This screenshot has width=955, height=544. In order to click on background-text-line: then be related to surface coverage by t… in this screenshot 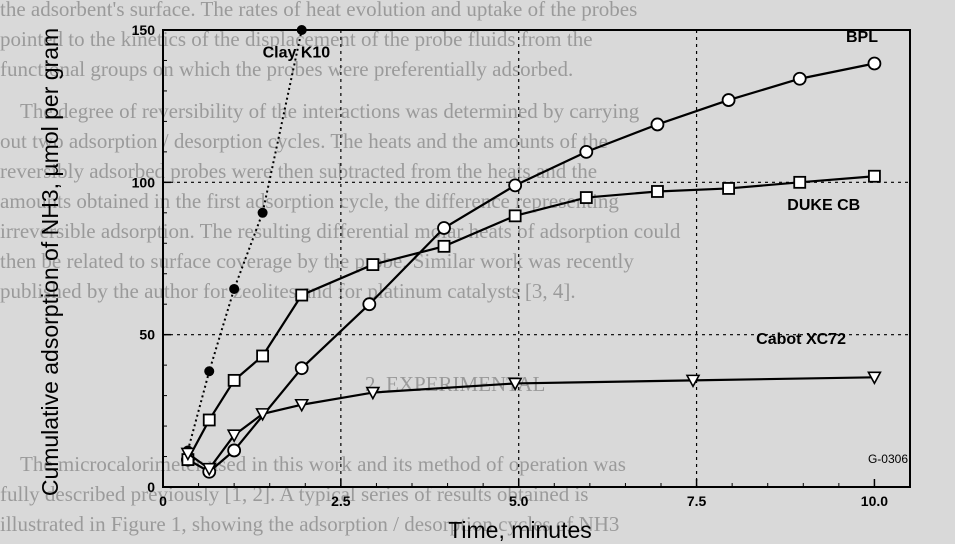, I will do `click(317, 261)`.